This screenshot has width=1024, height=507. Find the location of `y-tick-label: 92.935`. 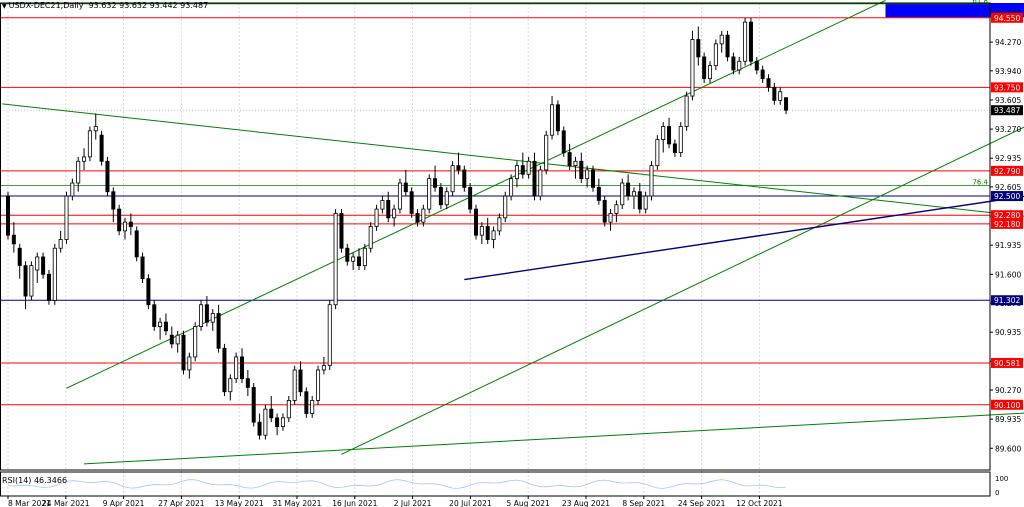

y-tick-label: 92.935 is located at coordinates (1008, 158).